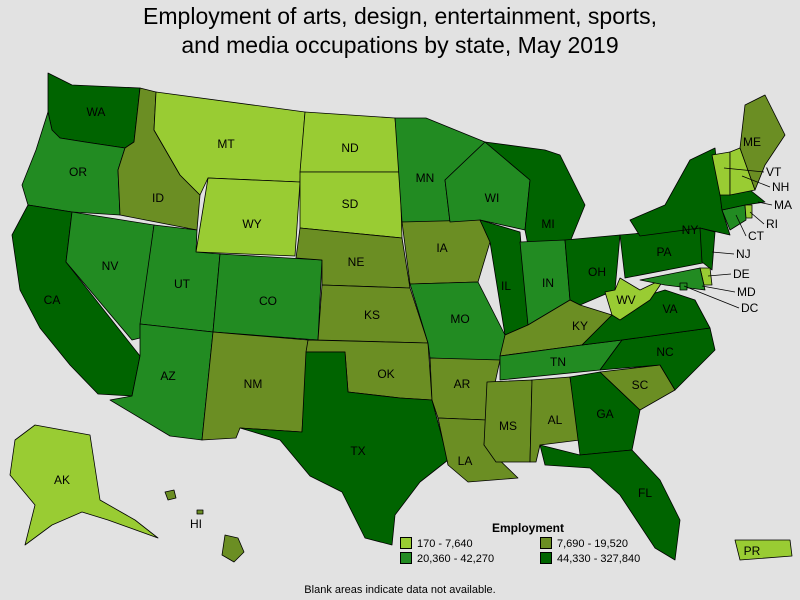 Image resolution: width=800 pixels, height=600 pixels. I want to click on label-fl: FL, so click(645, 493).